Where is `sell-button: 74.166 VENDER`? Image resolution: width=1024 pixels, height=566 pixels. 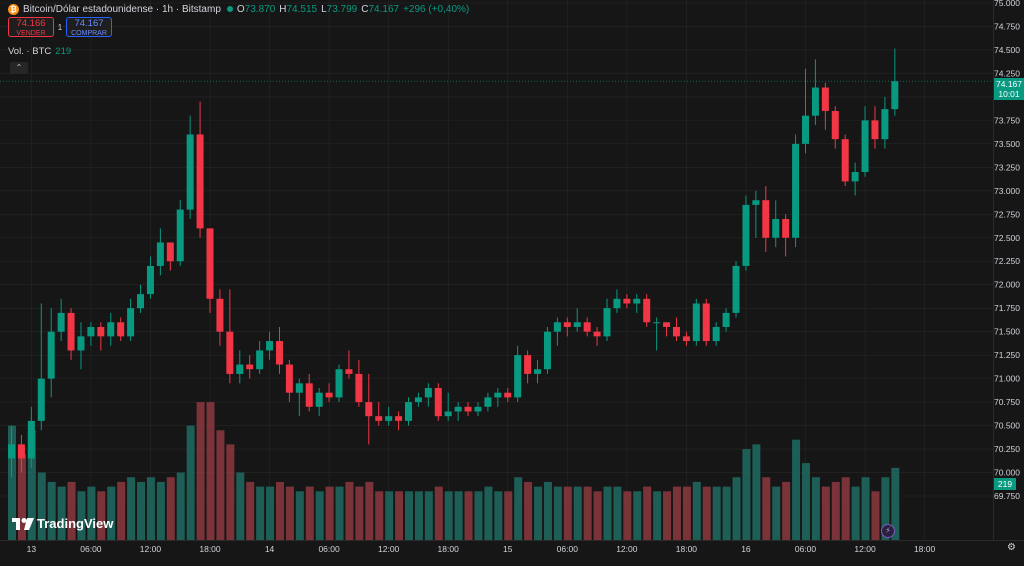 sell-button: 74.166 VENDER is located at coordinates (31, 27).